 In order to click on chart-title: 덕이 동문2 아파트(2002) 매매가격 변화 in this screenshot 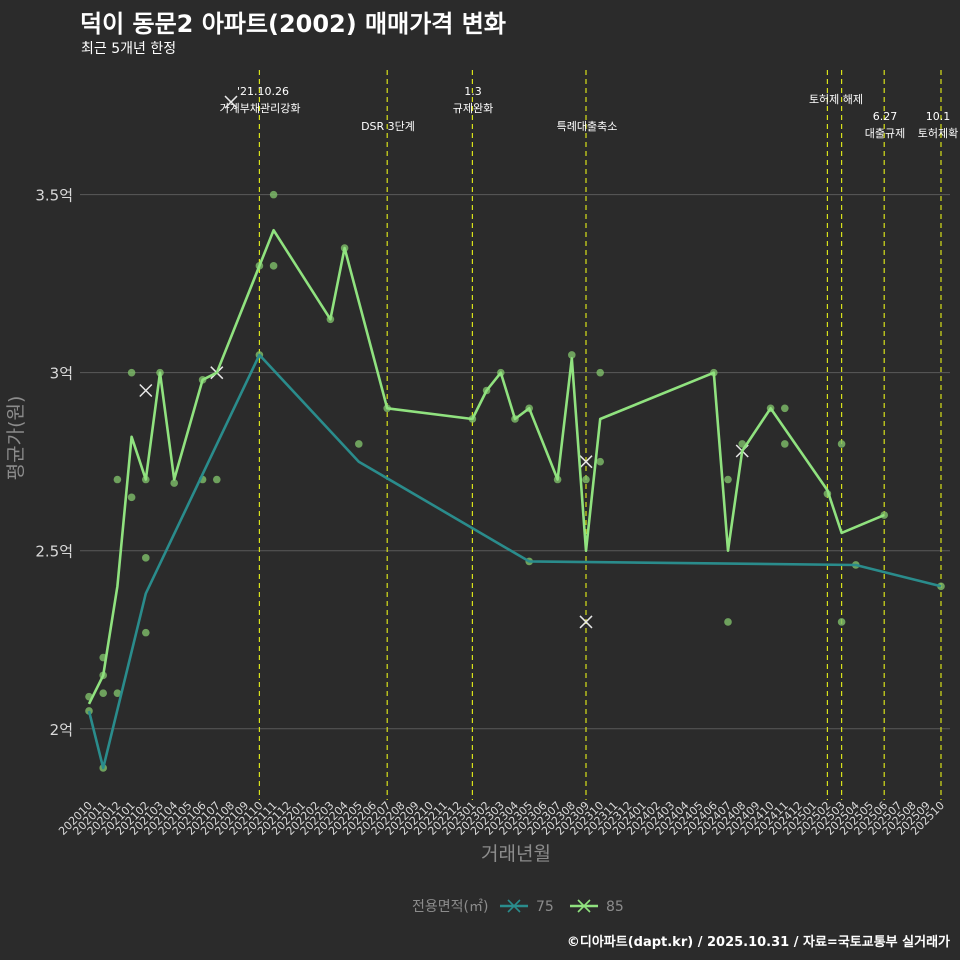, I will do `click(293, 24)`.